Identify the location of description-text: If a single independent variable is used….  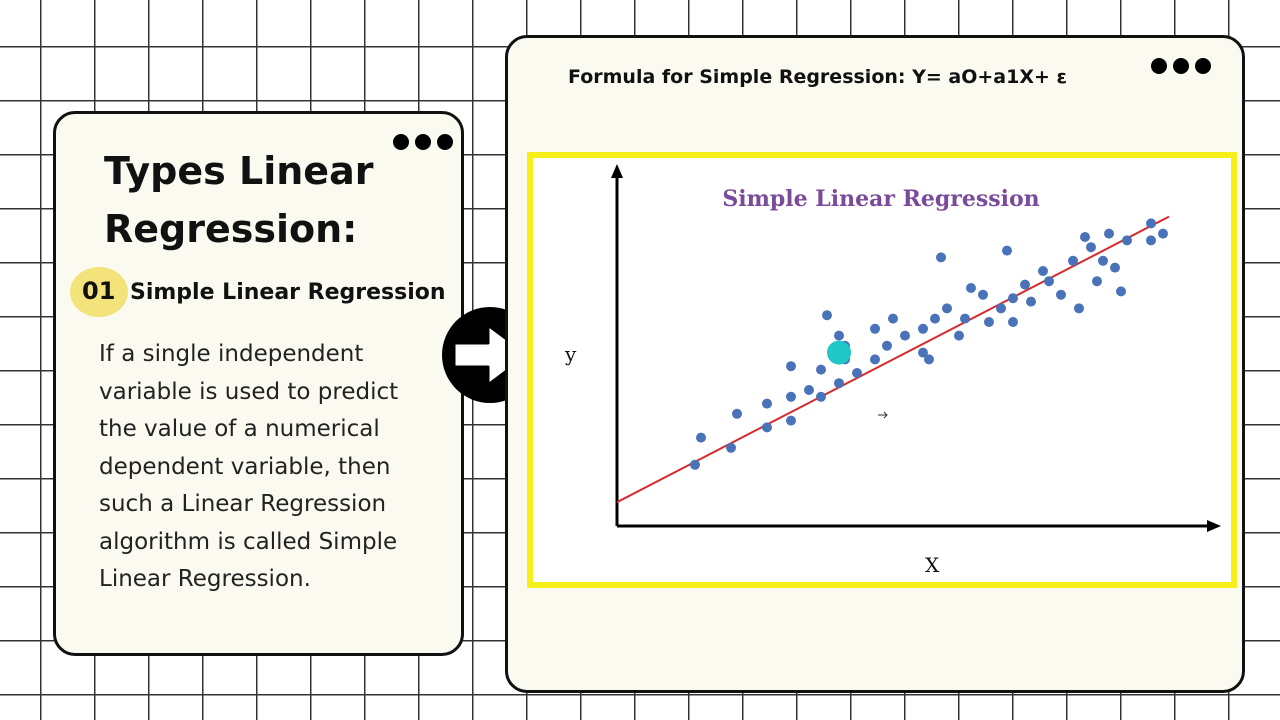
(249, 466).